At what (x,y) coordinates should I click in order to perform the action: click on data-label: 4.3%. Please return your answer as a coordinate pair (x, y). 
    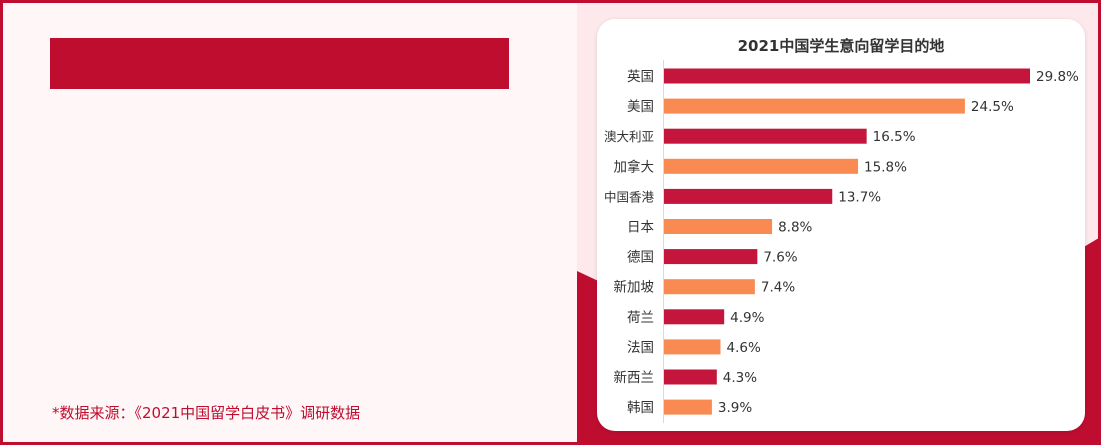
    Looking at the image, I should click on (740, 378).